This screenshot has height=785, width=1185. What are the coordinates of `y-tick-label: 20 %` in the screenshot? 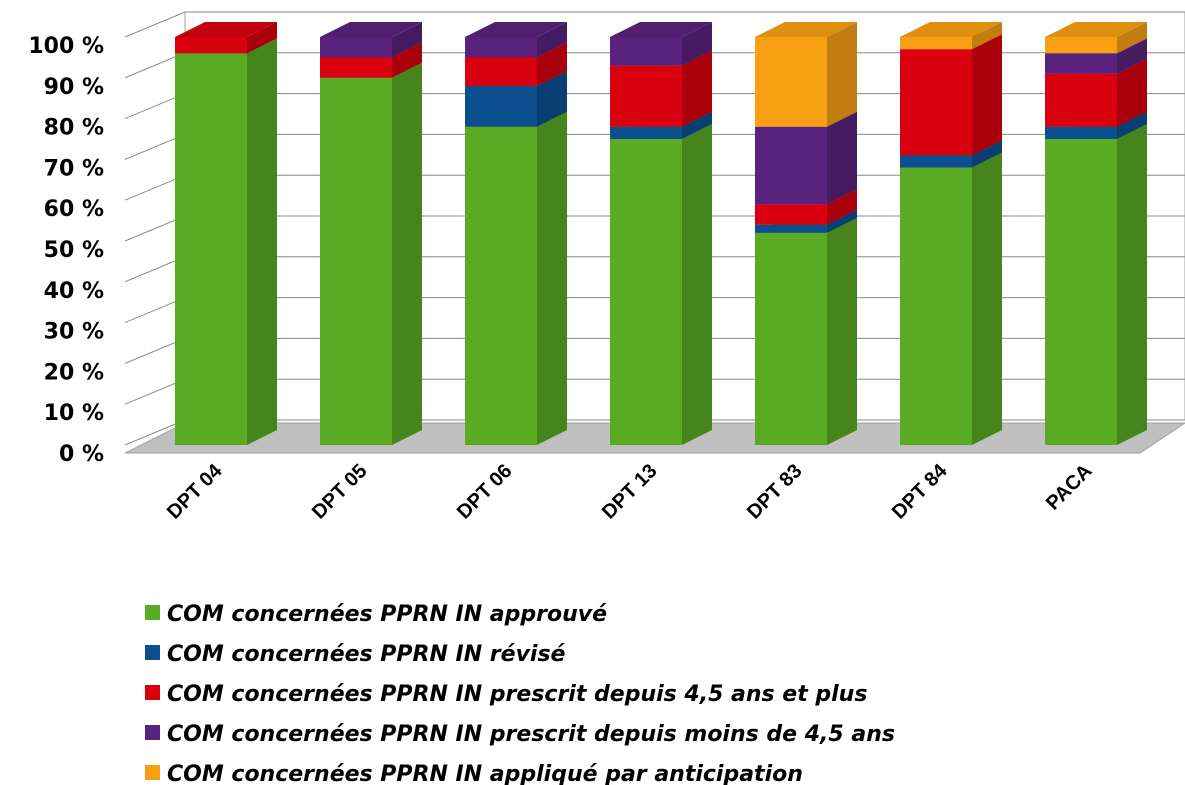 It's located at (74, 372).